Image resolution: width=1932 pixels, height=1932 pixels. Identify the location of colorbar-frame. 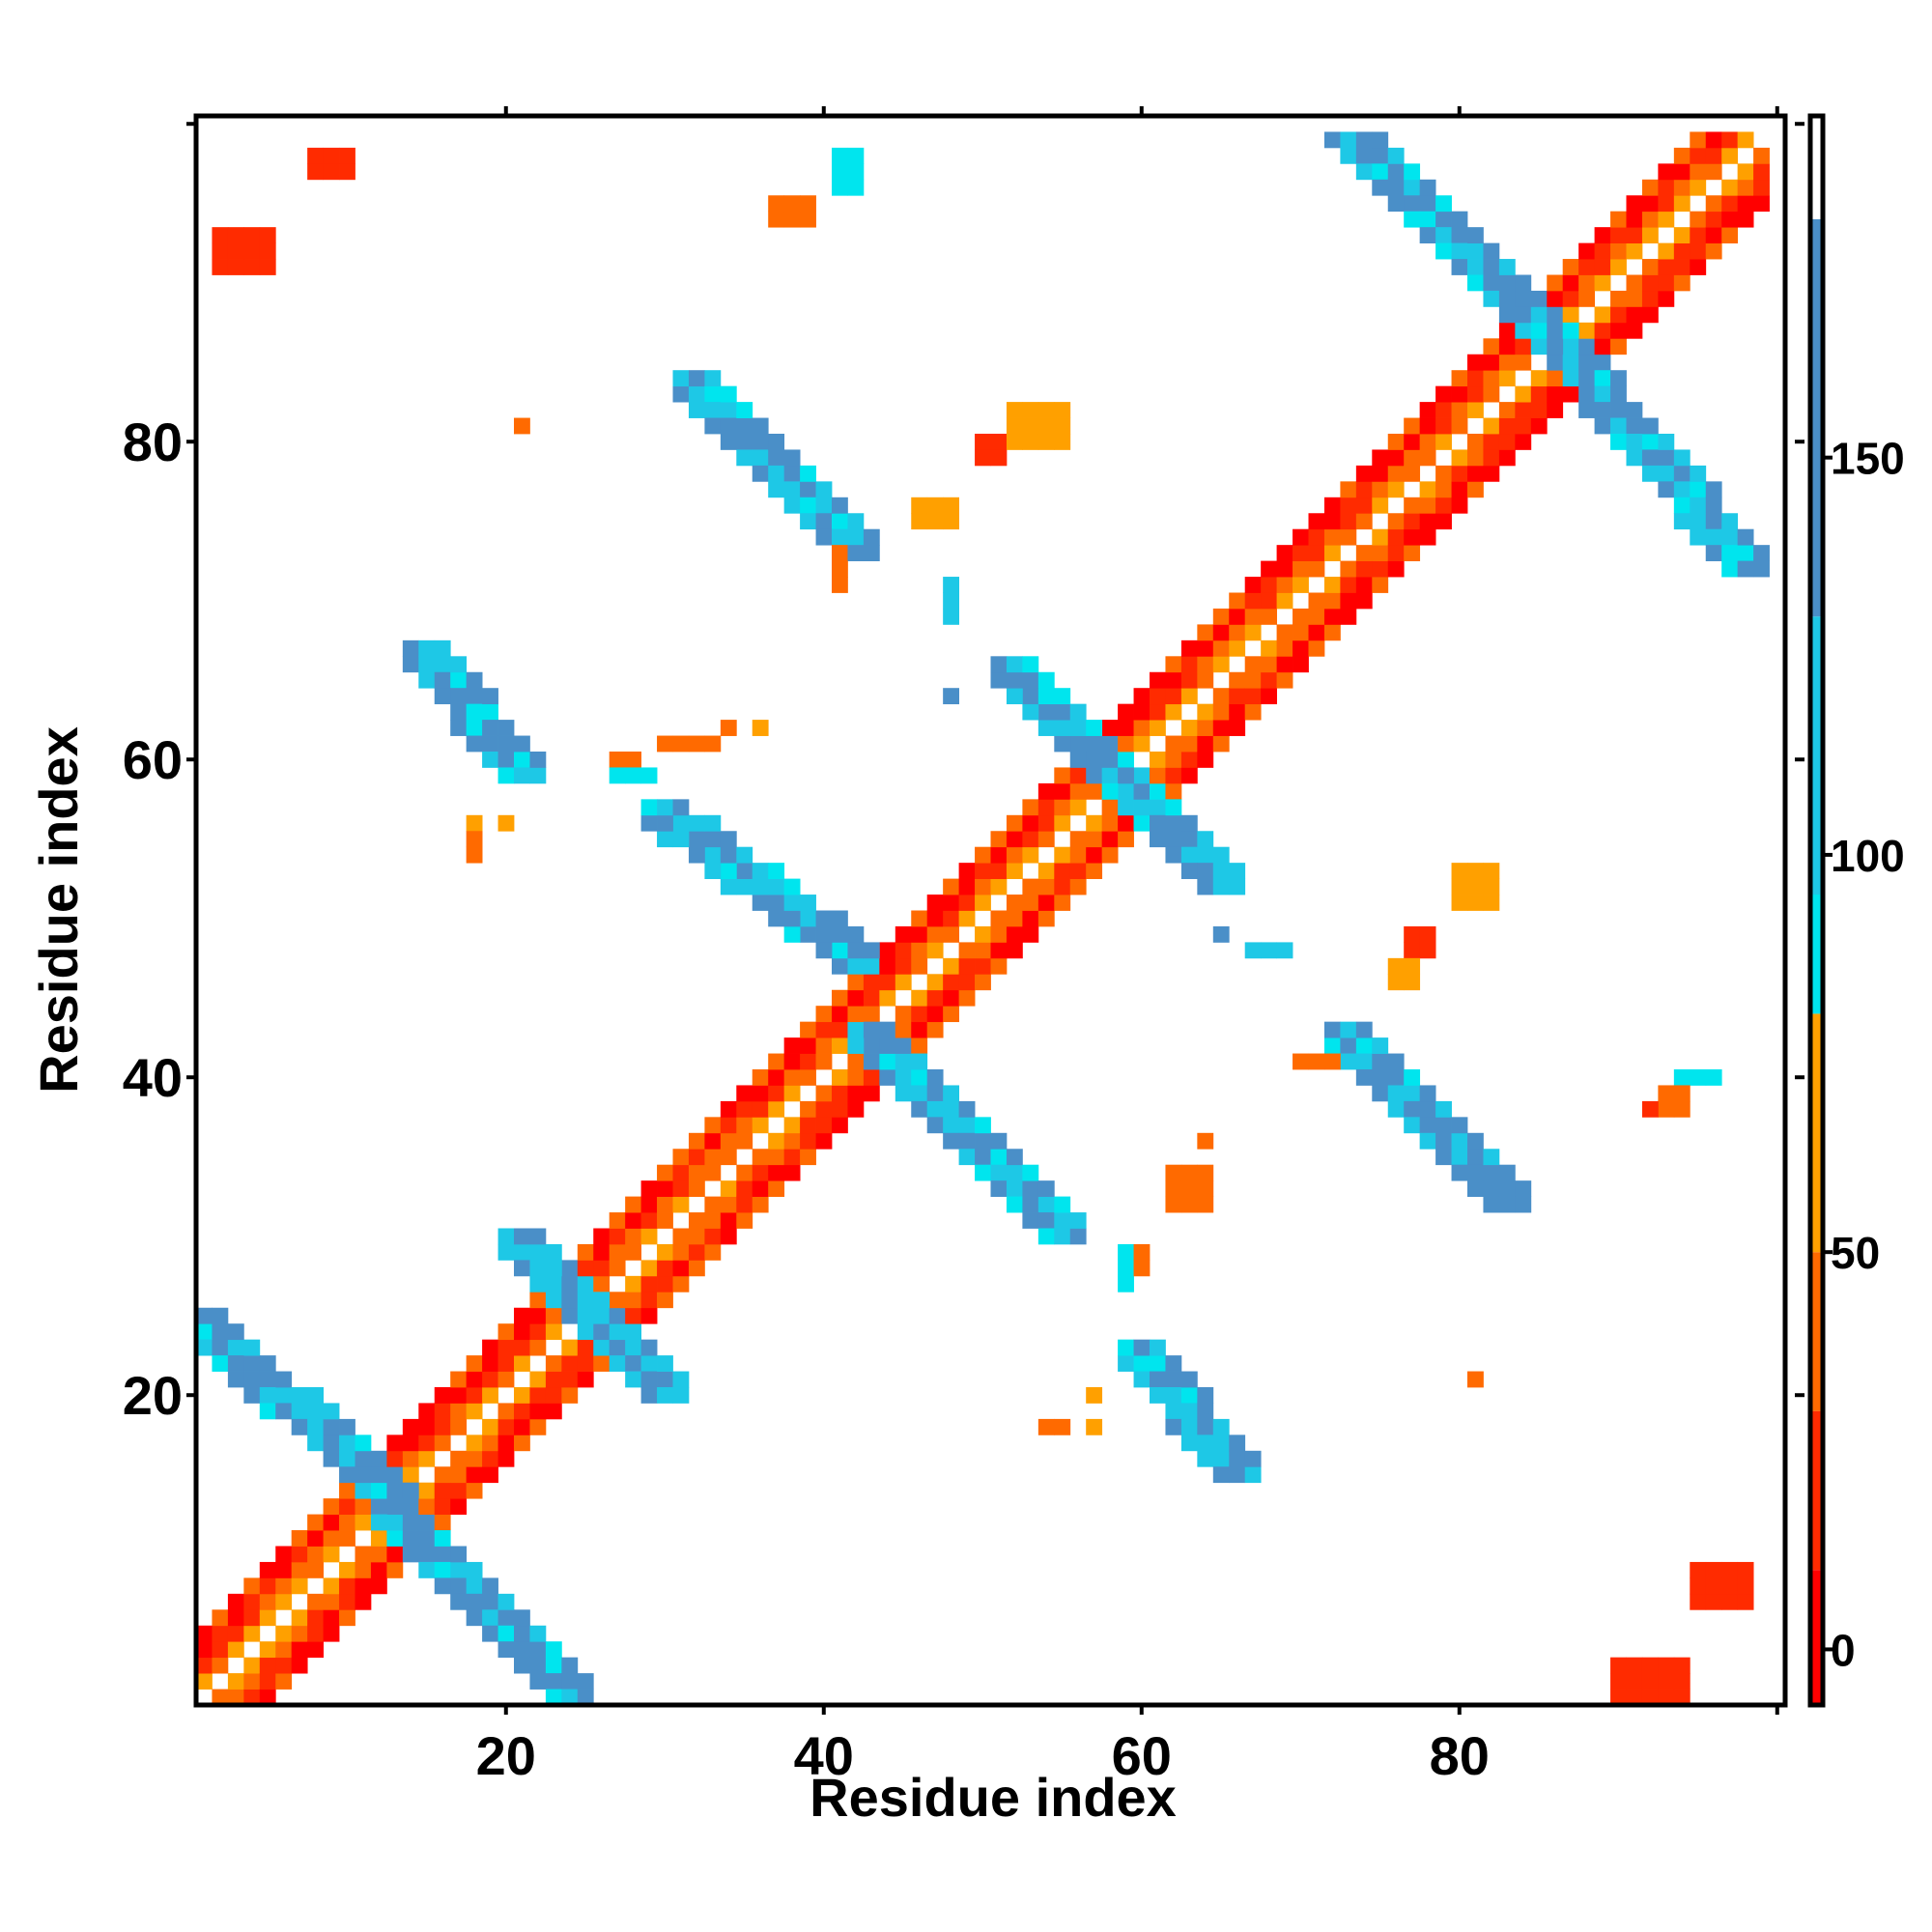
(1816, 910).